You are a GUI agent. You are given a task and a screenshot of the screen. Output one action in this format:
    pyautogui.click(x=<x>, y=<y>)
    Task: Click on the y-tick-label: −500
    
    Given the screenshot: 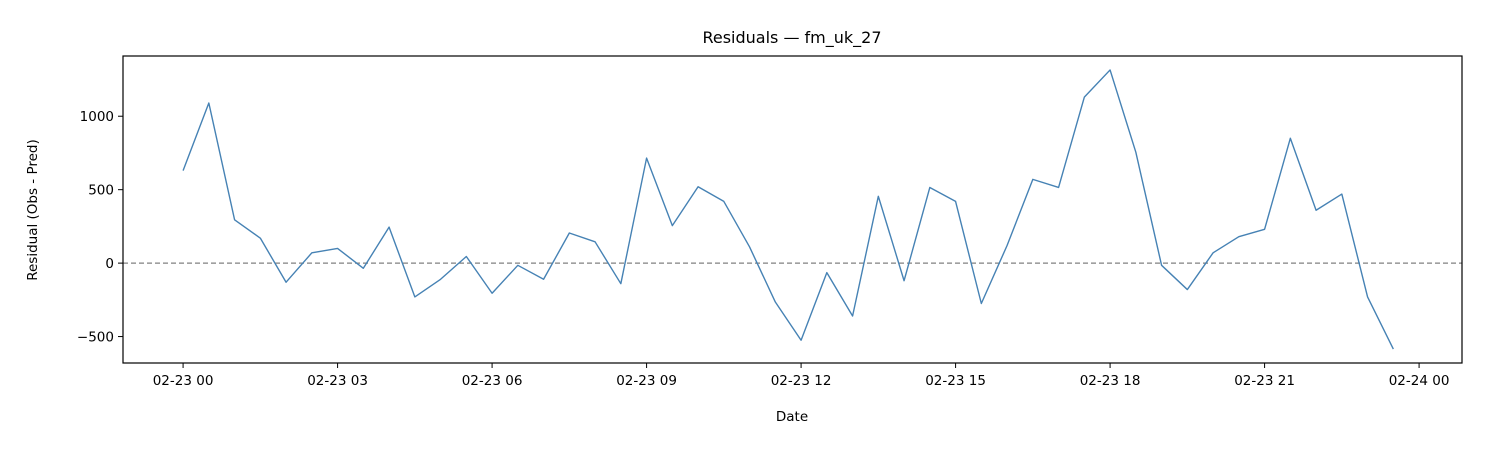 What is the action you would take?
    pyautogui.click(x=95, y=338)
    